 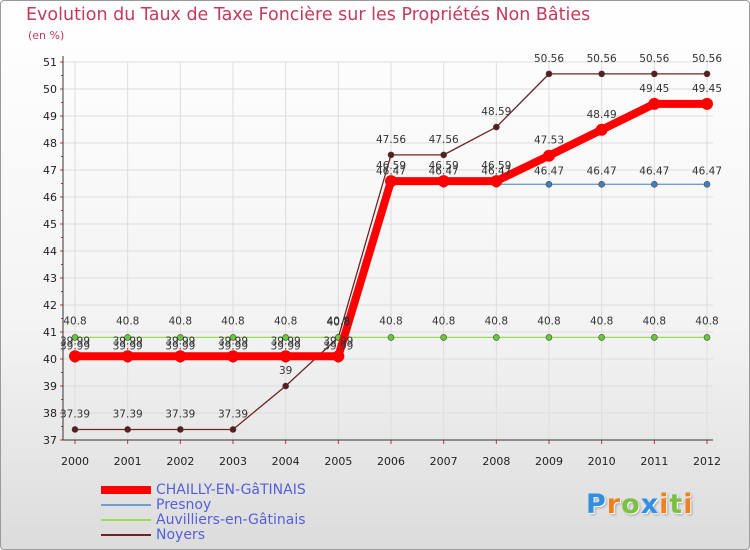 I want to click on data-label: 49.45, so click(x=707, y=89).